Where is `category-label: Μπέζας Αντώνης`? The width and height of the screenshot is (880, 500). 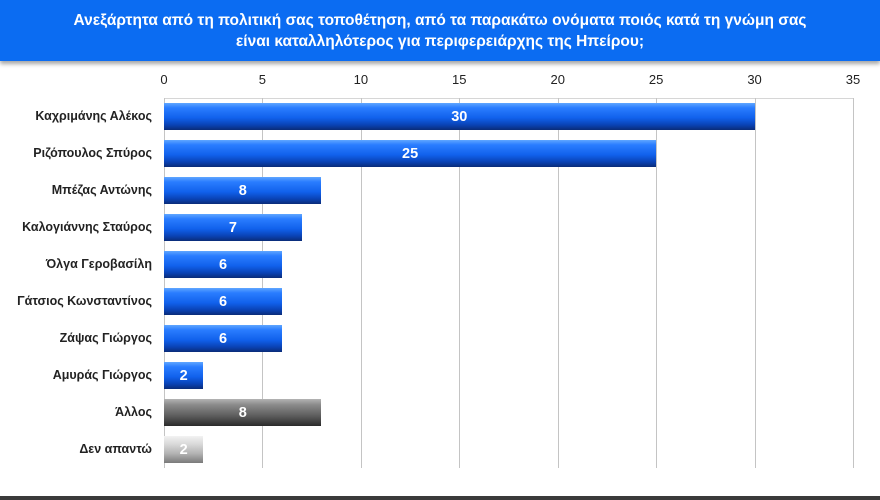
category-label: Μπέζας Αντώνης is located at coordinates (101, 190).